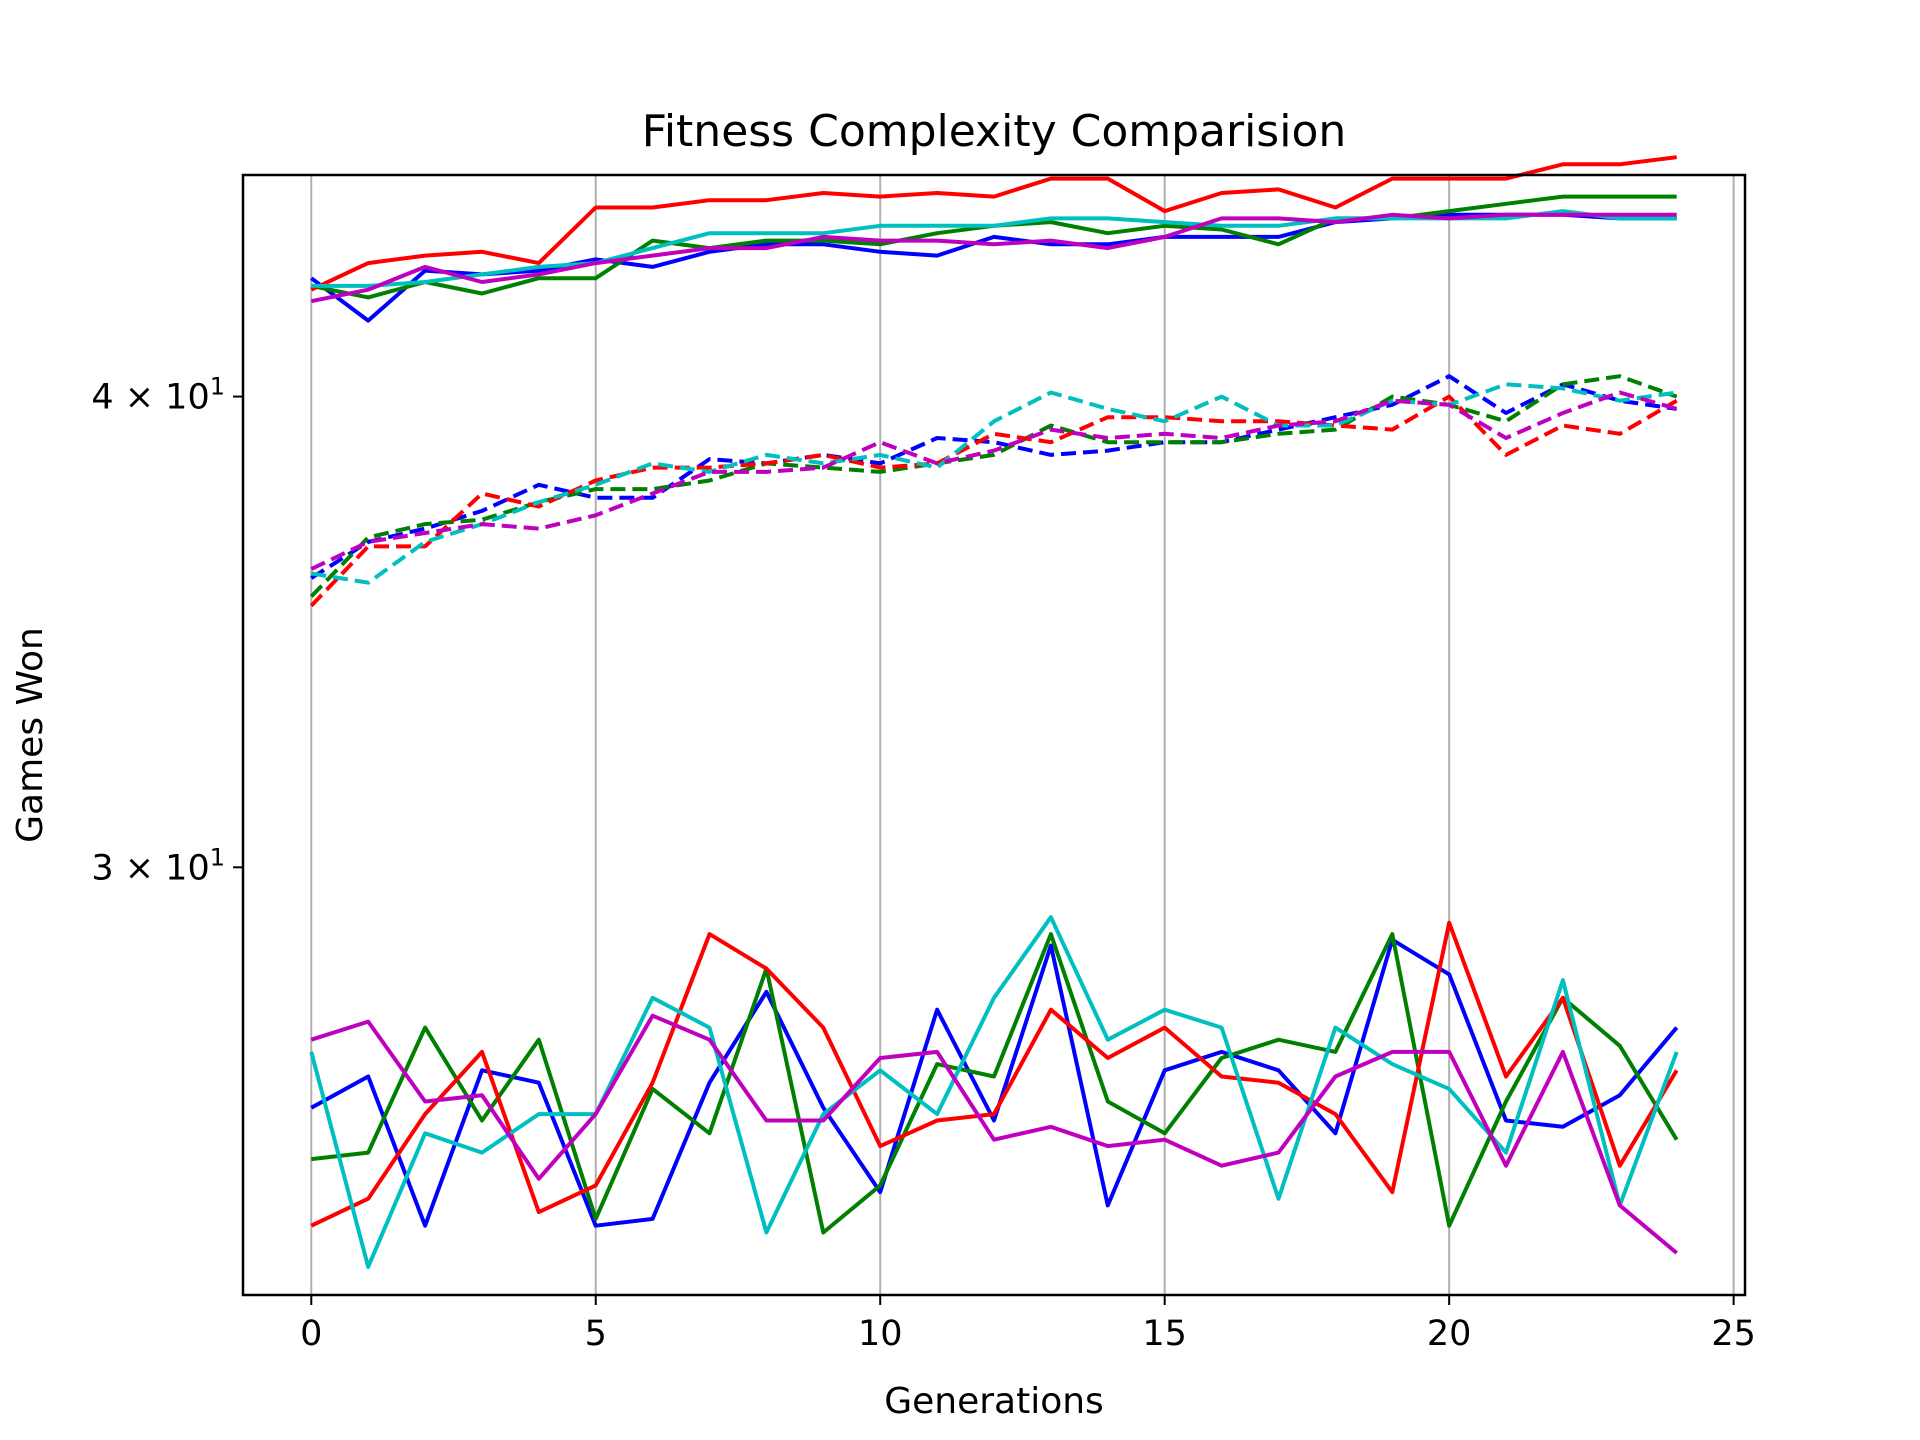 This screenshot has width=1920, height=1440. I want to click on x-tick-label: 25, so click(1733, 1334).